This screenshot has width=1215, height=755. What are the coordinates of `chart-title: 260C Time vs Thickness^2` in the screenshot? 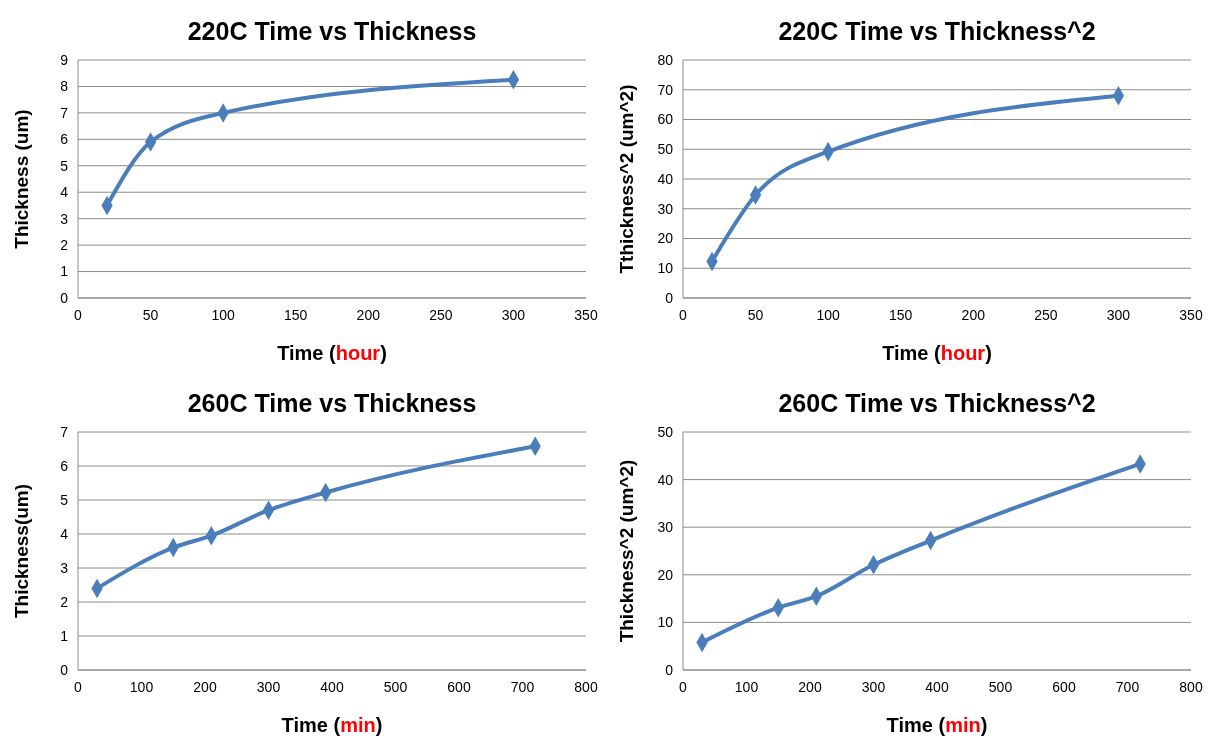 It's located at (937, 403).